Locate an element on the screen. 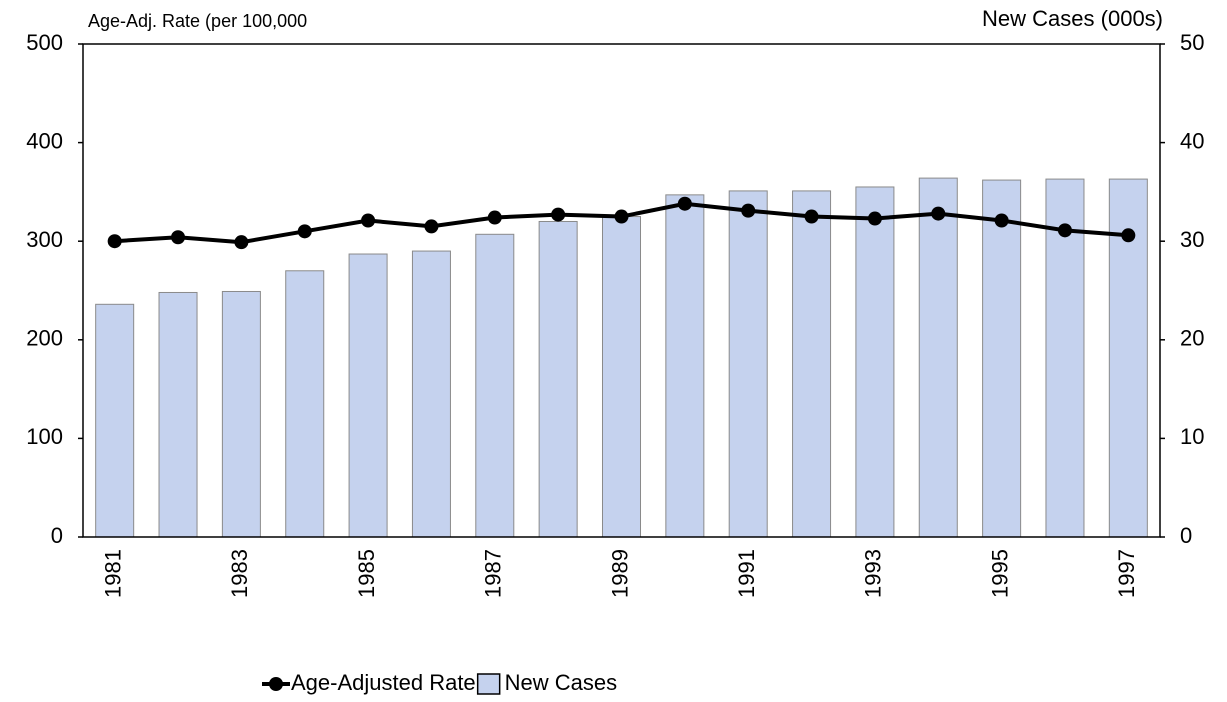  x-tick-label: 1985 is located at coordinates (366, 573).